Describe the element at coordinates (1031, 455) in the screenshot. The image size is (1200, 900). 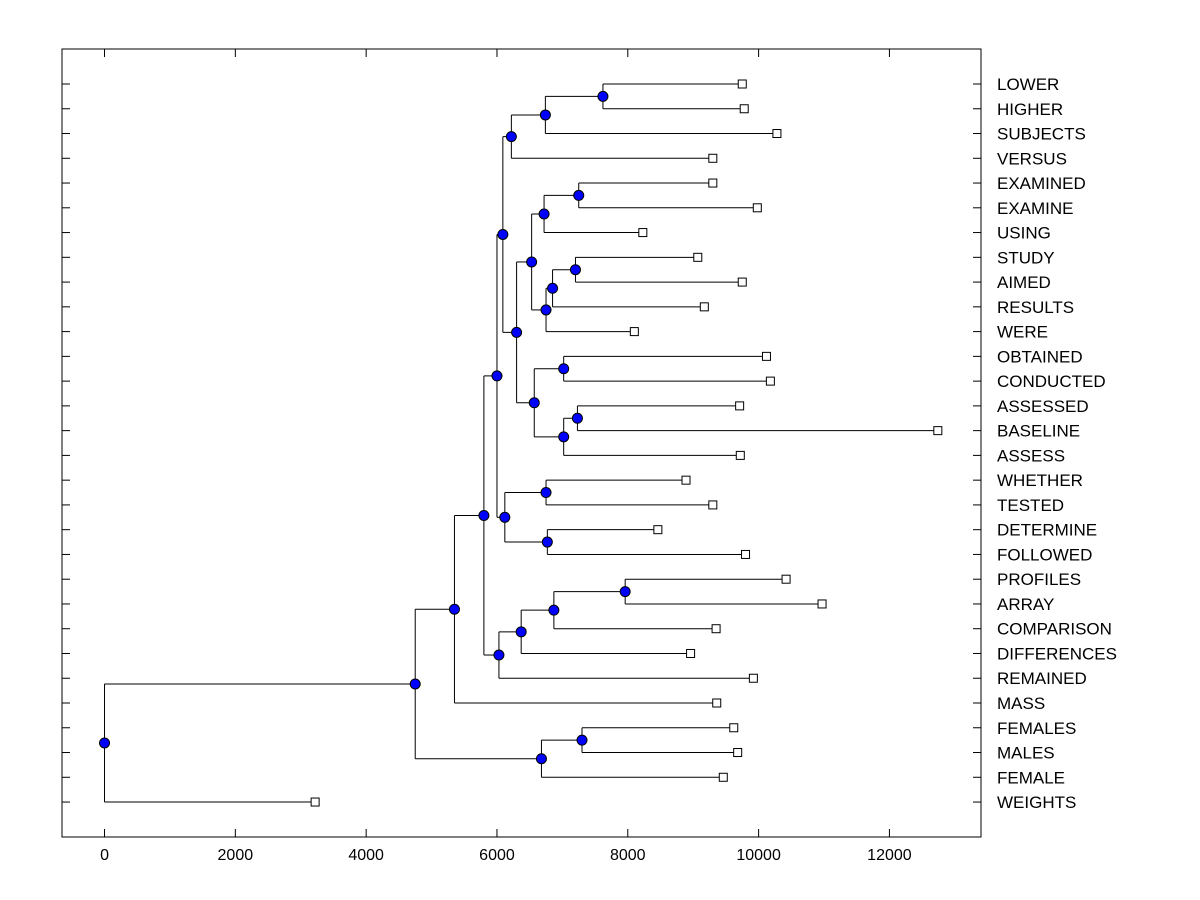
I see `leaf-label: ASSESS` at that location.